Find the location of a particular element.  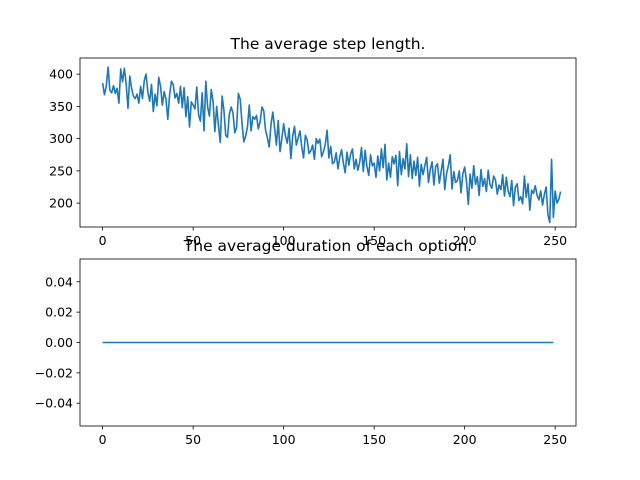

top-x-tick-label: 50 is located at coordinates (193, 240).